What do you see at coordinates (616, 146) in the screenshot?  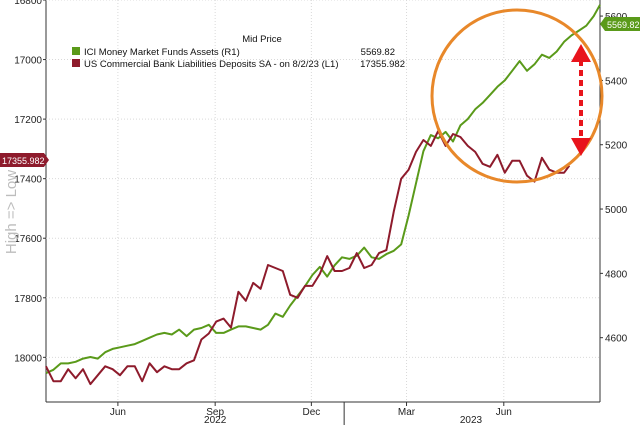 I see `right-tick-label: 5200` at bounding box center [616, 146].